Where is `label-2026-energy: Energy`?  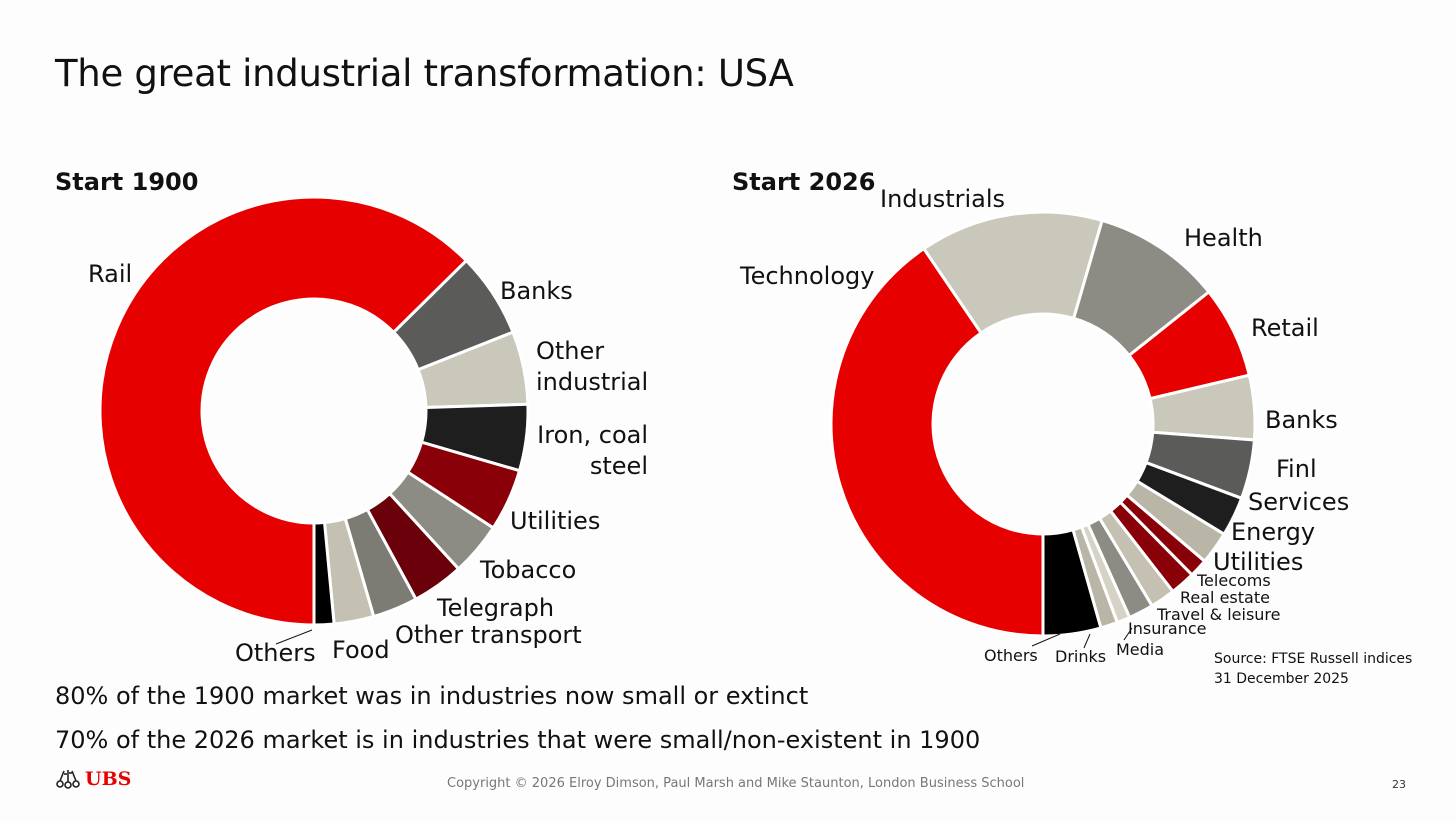 label-2026-energy: Energy is located at coordinates (1273, 532).